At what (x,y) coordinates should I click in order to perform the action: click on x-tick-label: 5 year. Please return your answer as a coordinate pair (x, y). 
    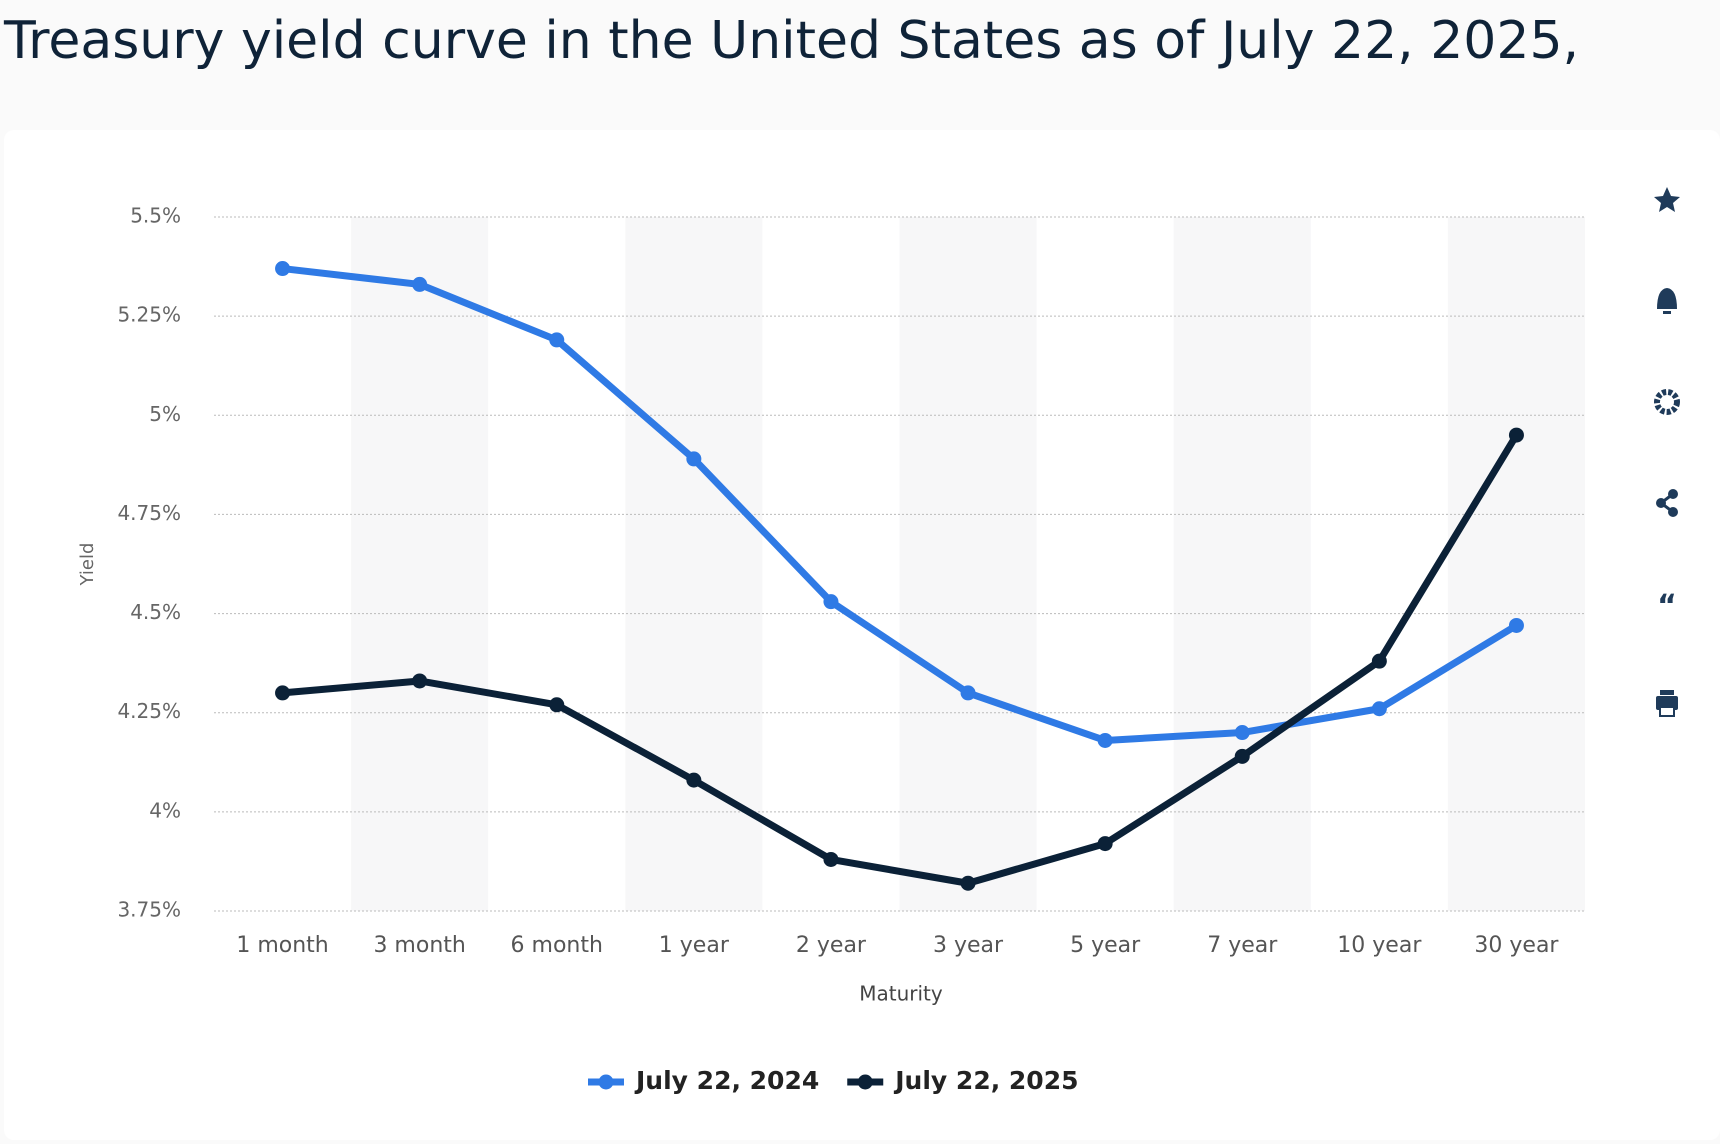
    Looking at the image, I should click on (1105, 945).